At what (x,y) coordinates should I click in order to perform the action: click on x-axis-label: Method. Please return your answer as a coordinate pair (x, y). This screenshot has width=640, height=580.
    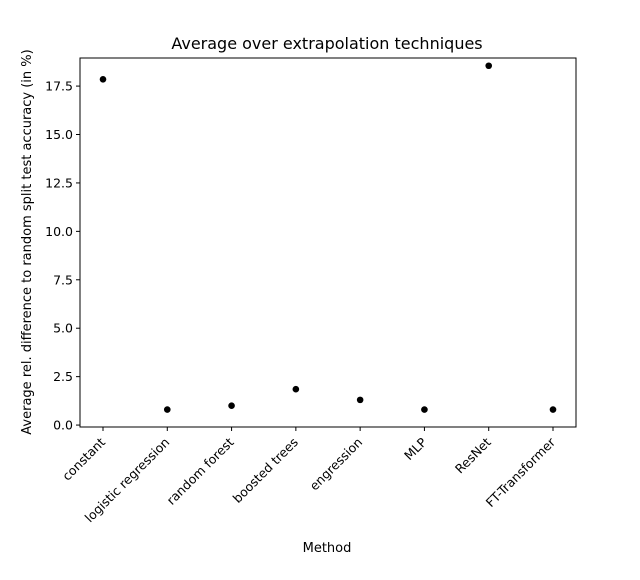
    Looking at the image, I should click on (327, 548).